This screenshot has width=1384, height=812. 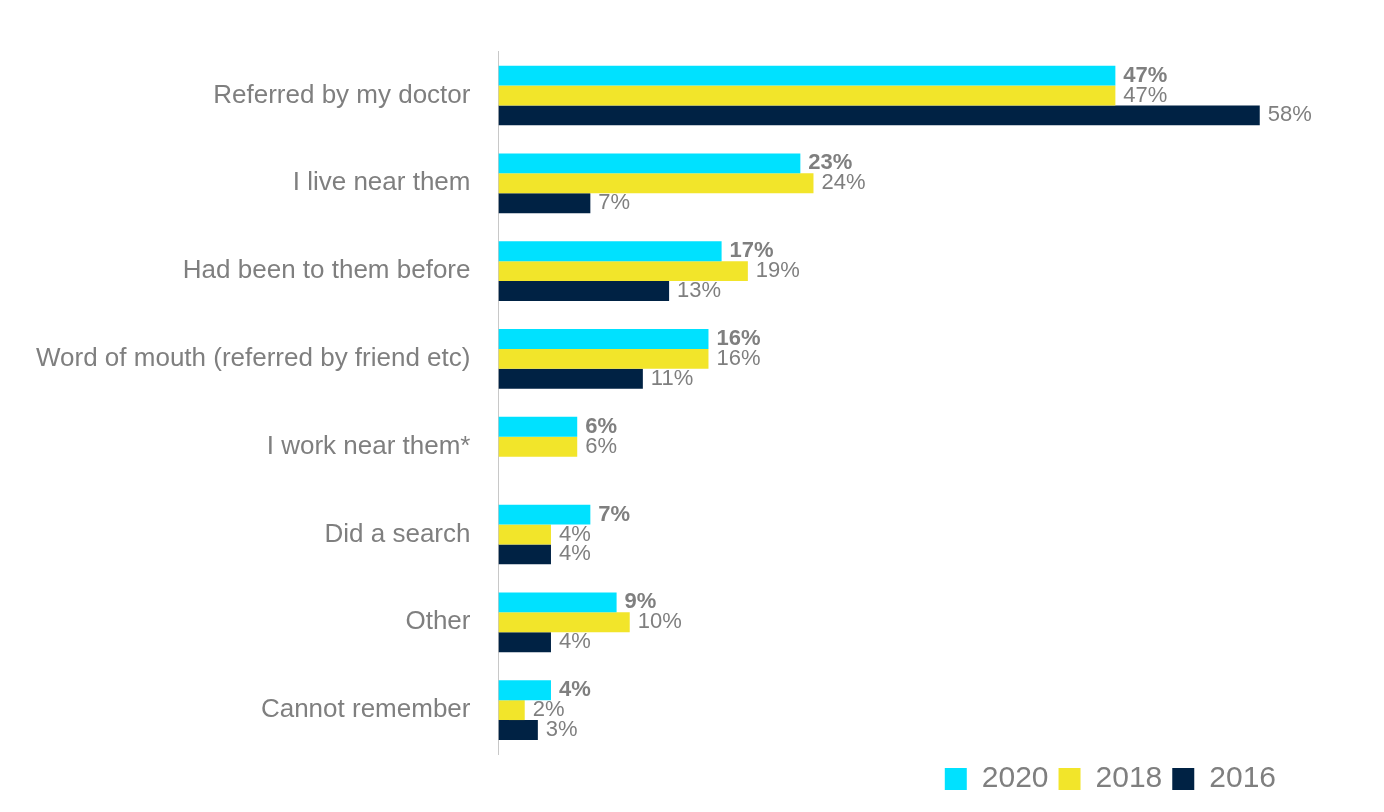 What do you see at coordinates (1289, 114) in the screenshot?
I see `data-label: 58%` at bounding box center [1289, 114].